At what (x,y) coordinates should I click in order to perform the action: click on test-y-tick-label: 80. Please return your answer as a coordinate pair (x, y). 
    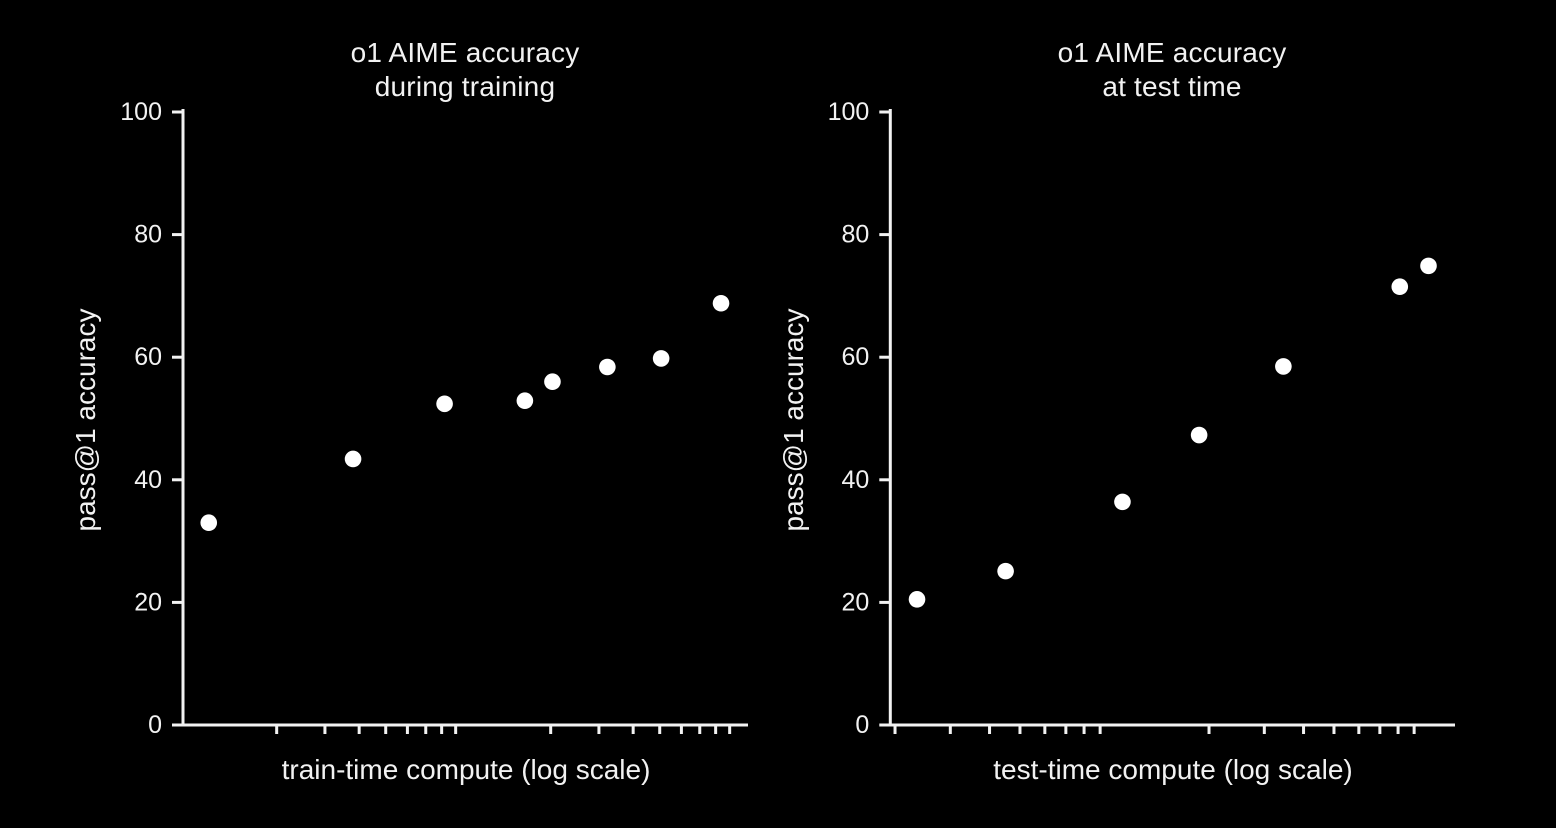
    Looking at the image, I should click on (855, 235).